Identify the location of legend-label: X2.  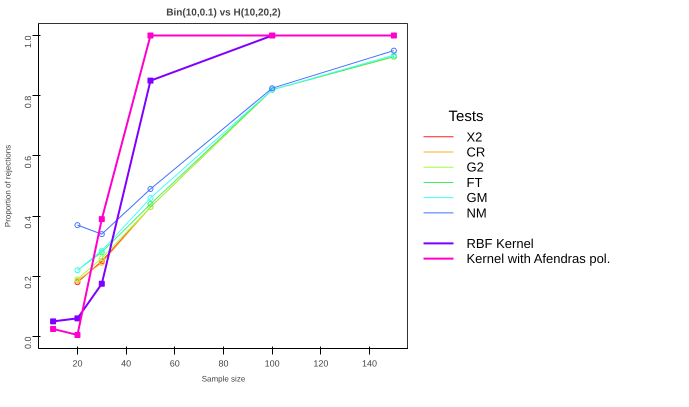
(474, 136).